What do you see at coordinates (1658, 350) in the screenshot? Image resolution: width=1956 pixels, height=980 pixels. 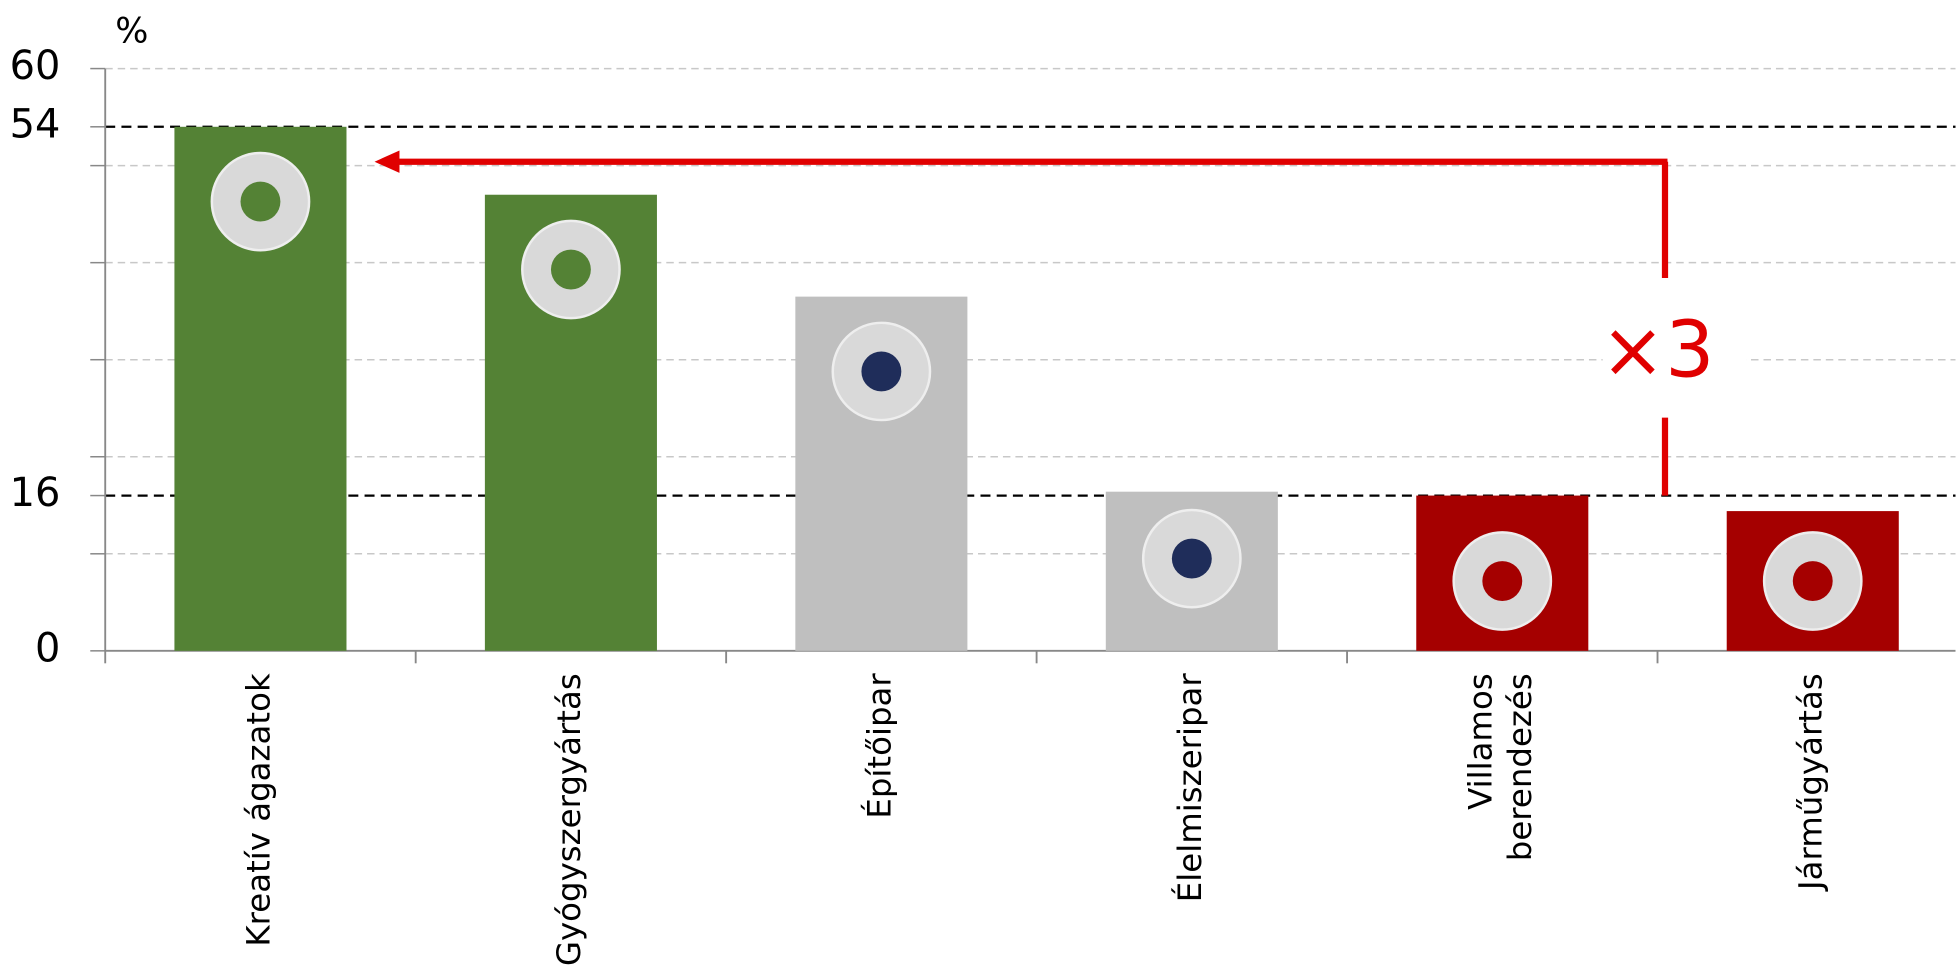 I see `annotation: ×3` at bounding box center [1658, 350].